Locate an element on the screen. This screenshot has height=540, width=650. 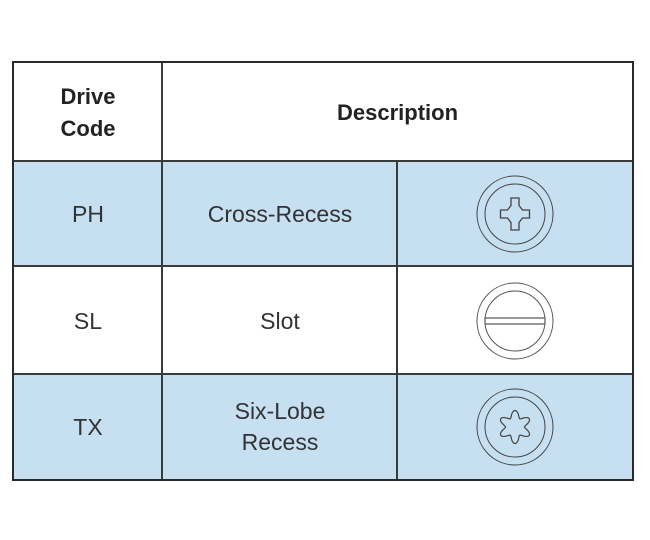
torx-drive-icon is located at coordinates (515, 427).